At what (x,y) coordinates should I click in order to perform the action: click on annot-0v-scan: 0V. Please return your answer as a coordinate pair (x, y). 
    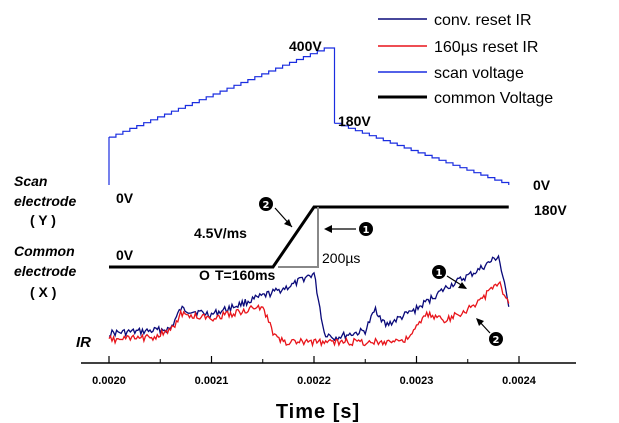
    Looking at the image, I should click on (125, 198).